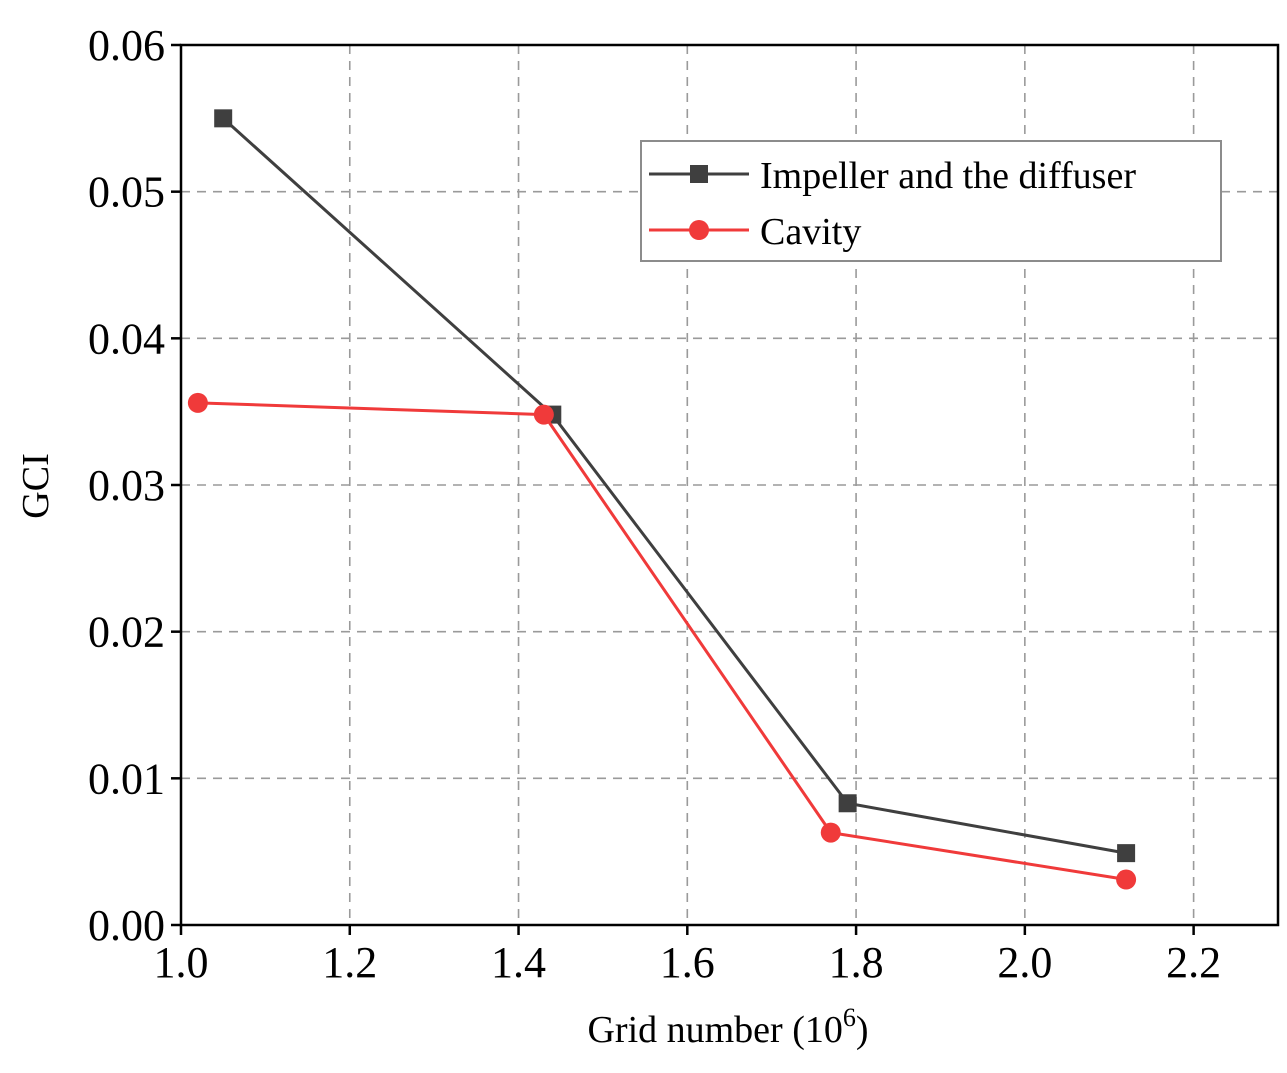  I want to click on x-axis-title: Grid number (106), so click(727, 1027).